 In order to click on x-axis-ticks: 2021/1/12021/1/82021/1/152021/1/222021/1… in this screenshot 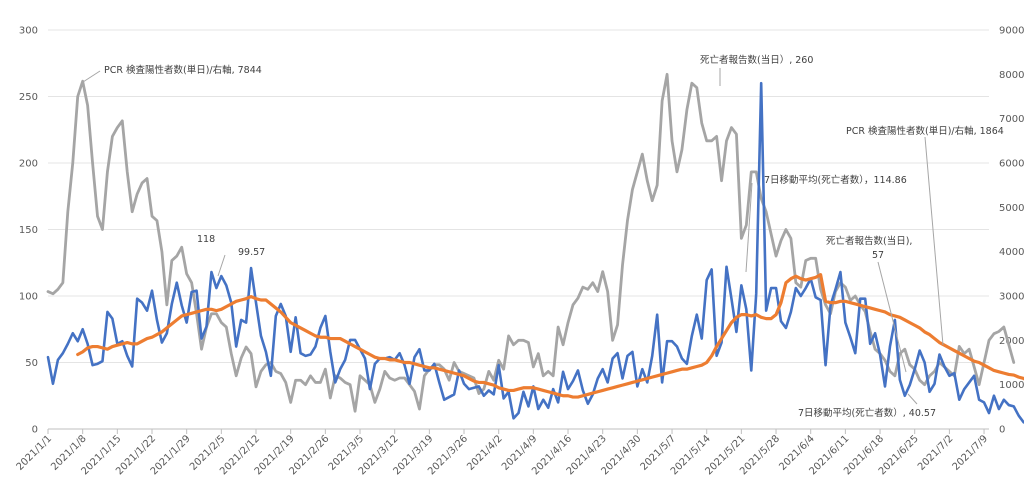, I will do `click(503, 453)`.